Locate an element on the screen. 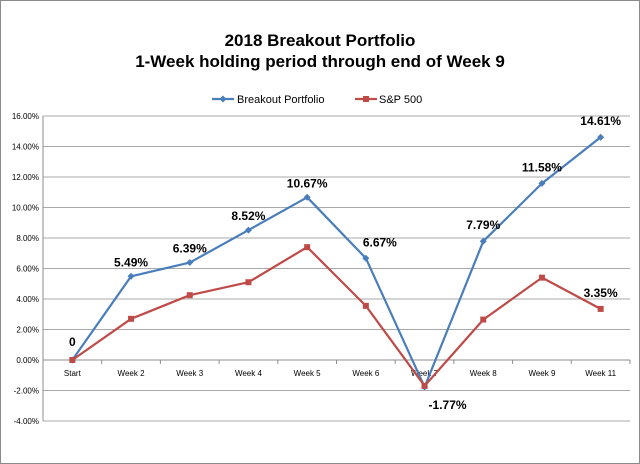 Image resolution: width=640 pixels, height=464 pixels. y-tick-label: 4.00% is located at coordinates (27, 299).